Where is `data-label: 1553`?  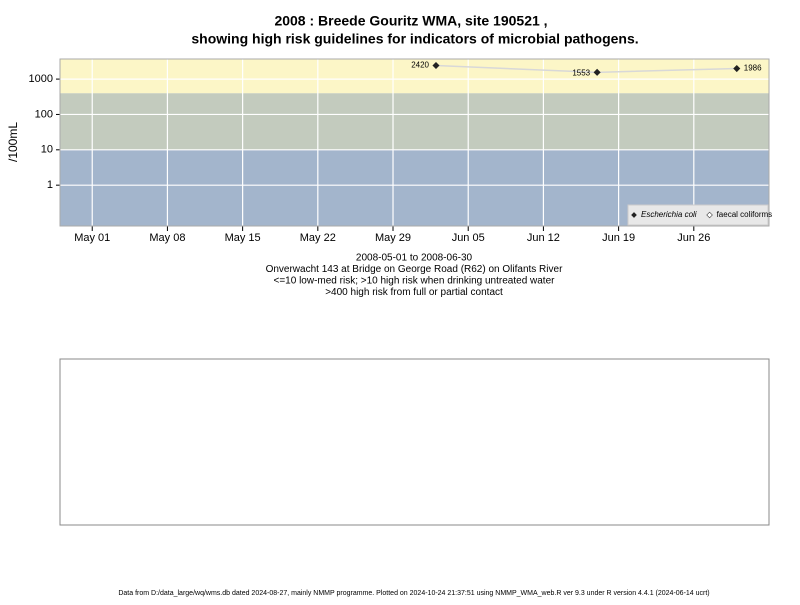
data-label: 1553 is located at coordinates (581, 72).